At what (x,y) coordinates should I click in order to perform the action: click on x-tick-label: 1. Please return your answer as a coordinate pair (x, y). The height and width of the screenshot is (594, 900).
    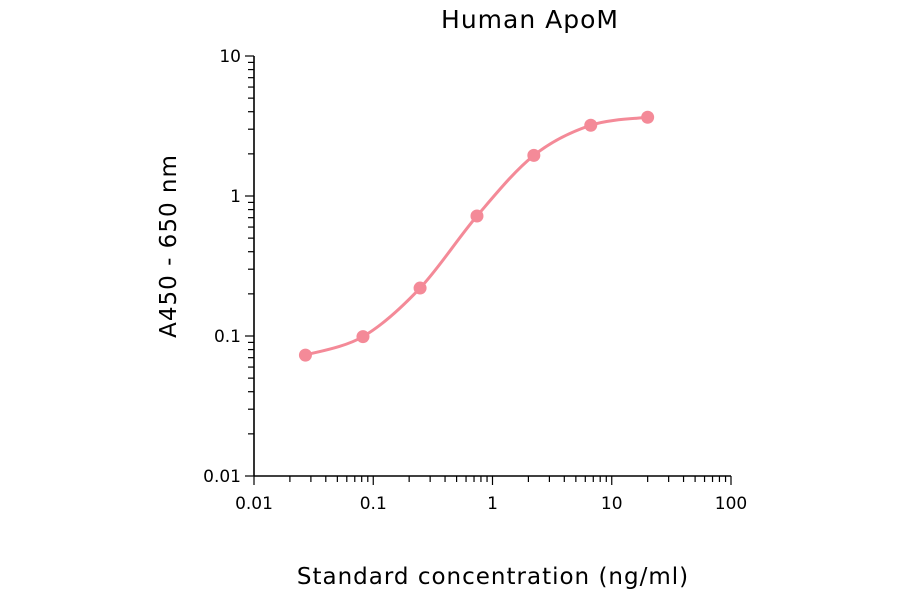
    Looking at the image, I should click on (492, 504).